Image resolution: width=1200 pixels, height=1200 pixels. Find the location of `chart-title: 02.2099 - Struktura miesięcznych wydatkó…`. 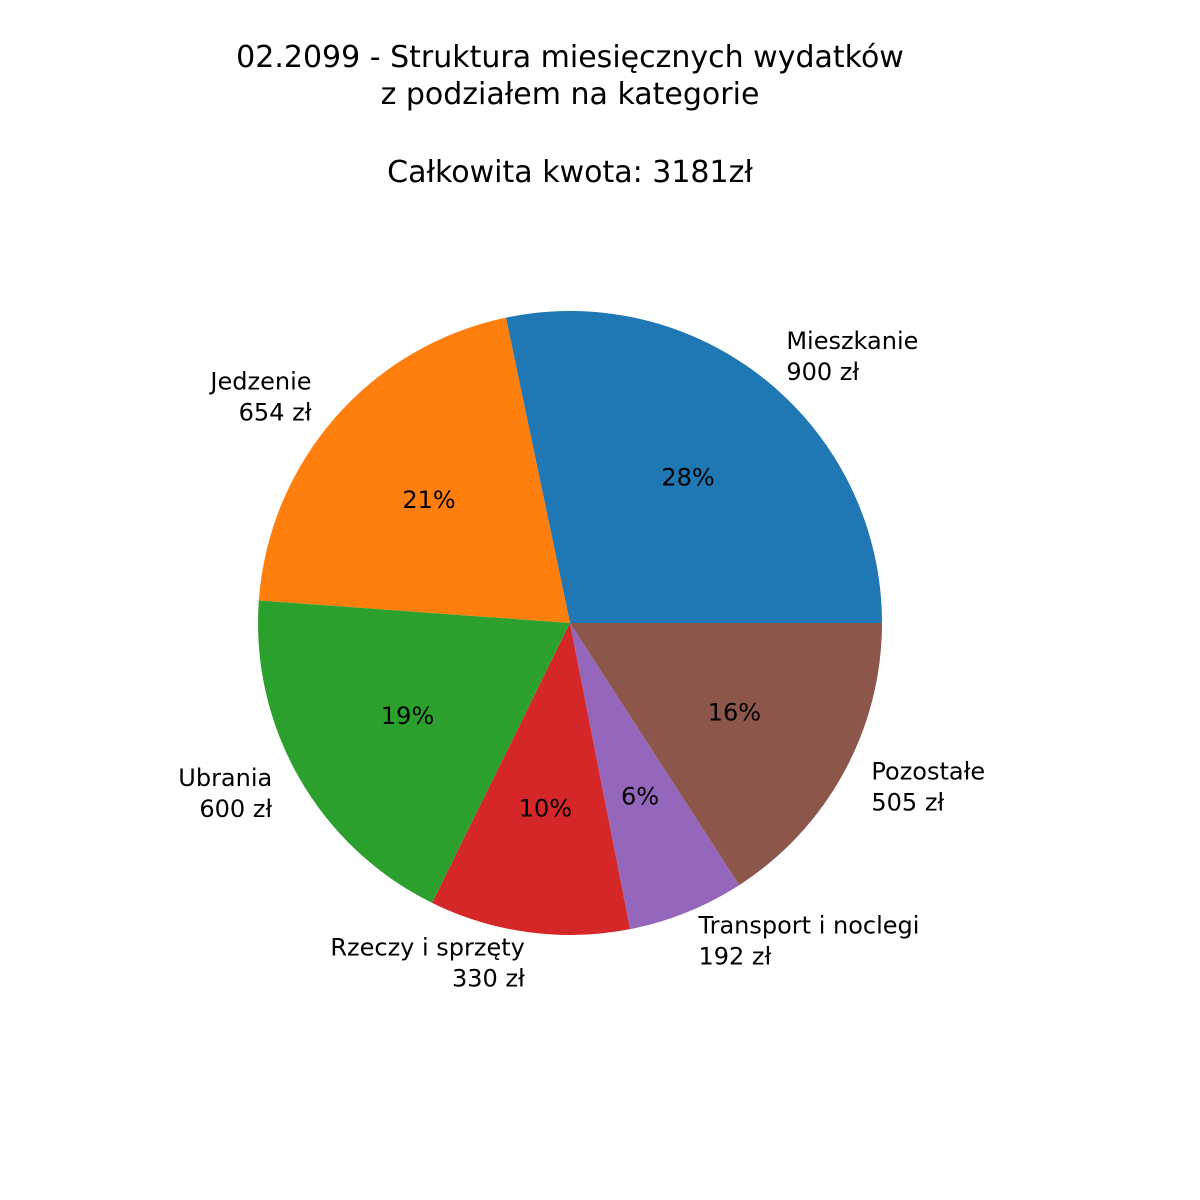

chart-title: 02.2099 - Struktura miesięcznych wydatkó… is located at coordinates (570, 115).